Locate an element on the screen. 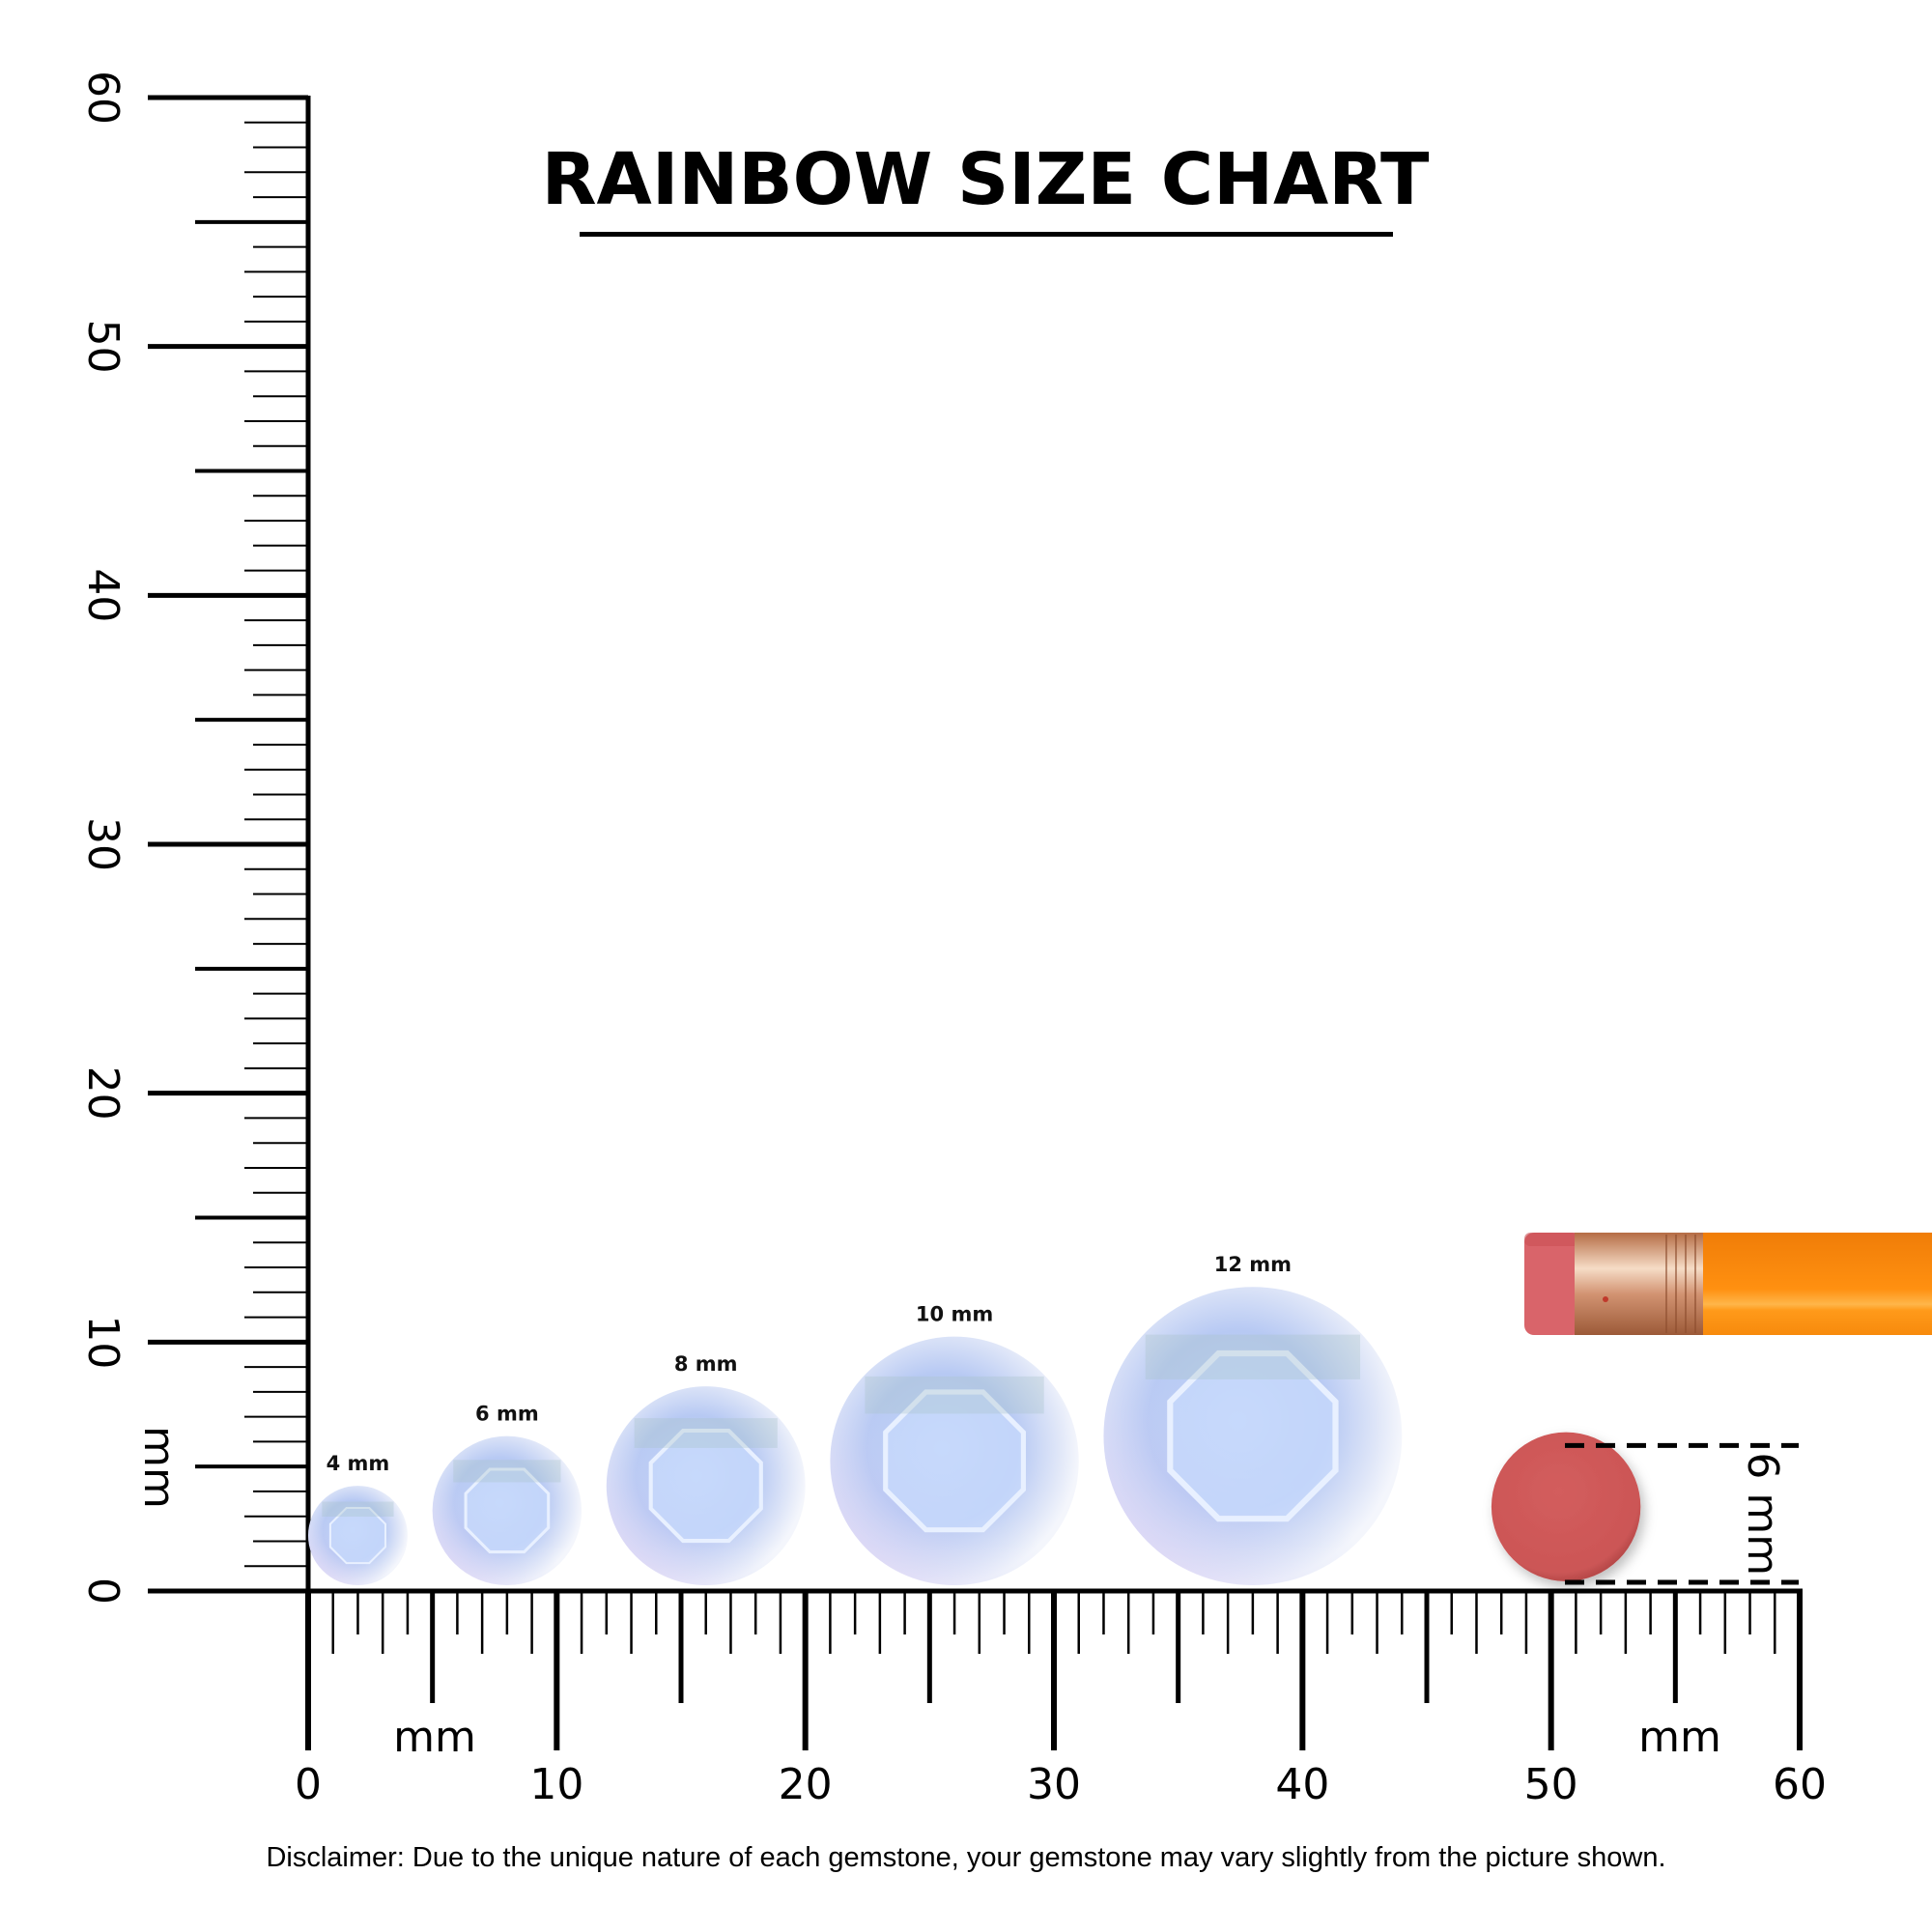  gemstone-size-label: 6 mm is located at coordinates (507, 1414).